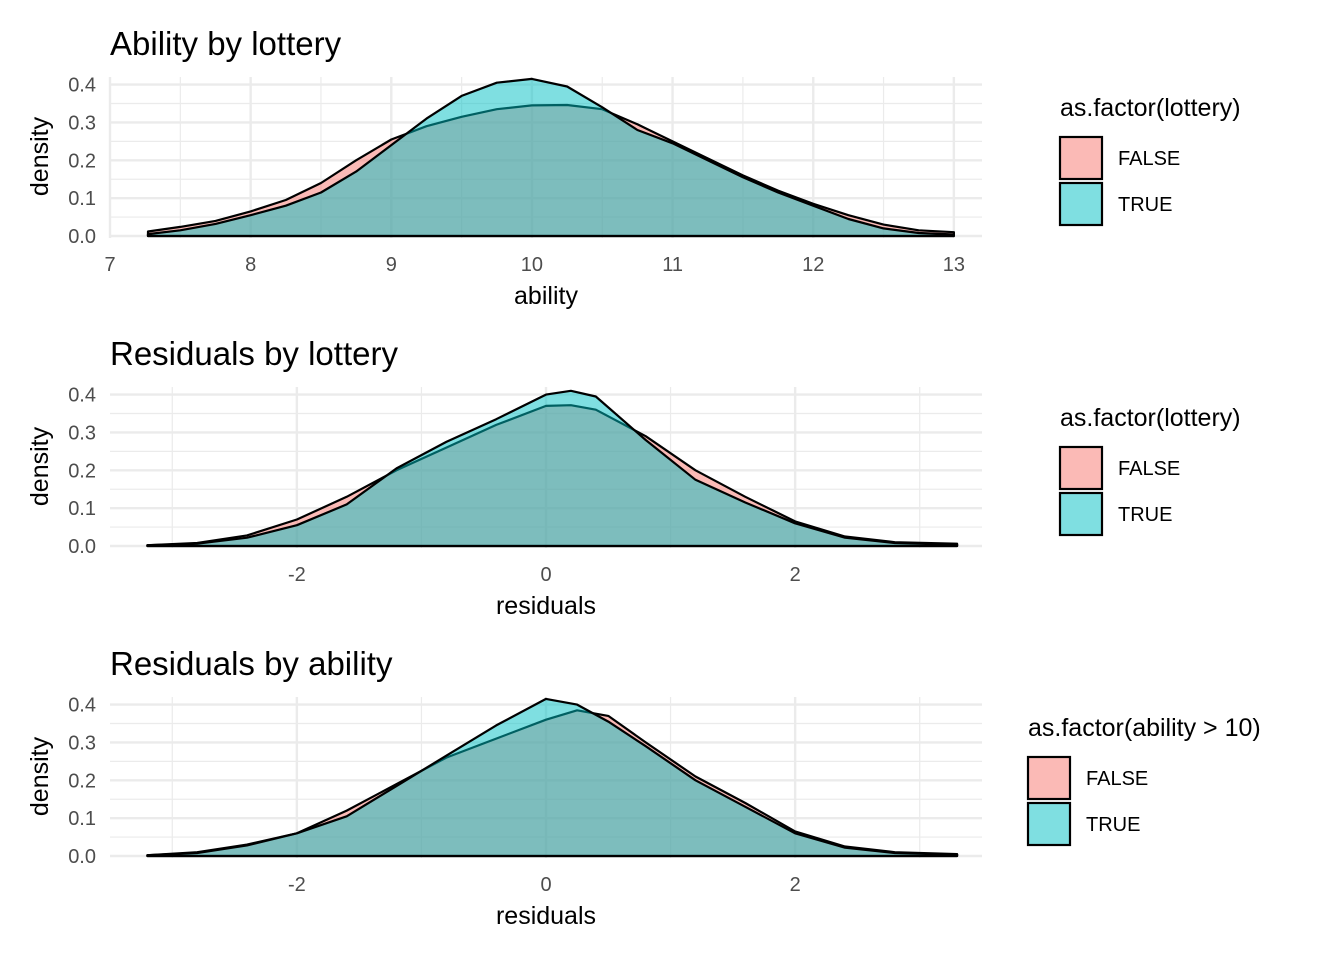 The height and width of the screenshot is (960, 1344). What do you see at coordinates (250, 265) in the screenshot?
I see `x-tick-label: 8` at bounding box center [250, 265].